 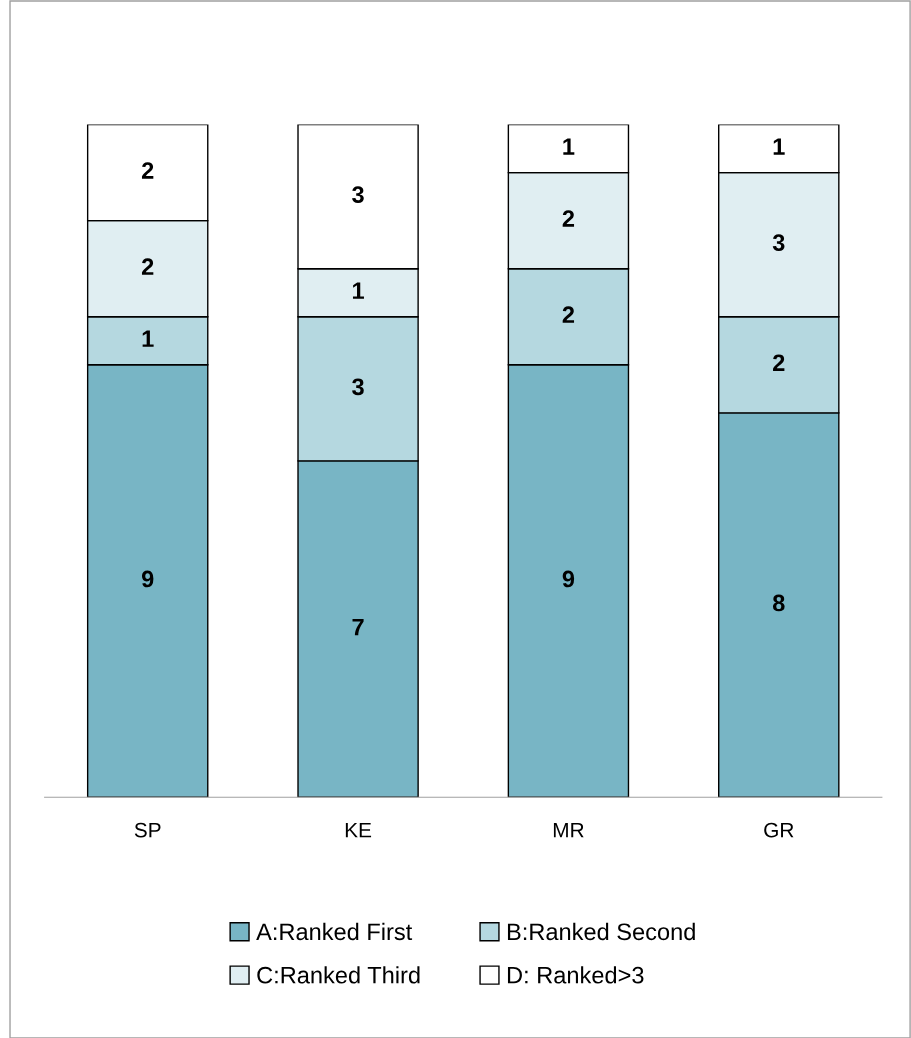 What do you see at coordinates (575, 975) in the screenshot?
I see `legend-label: D: Ranked>3` at bounding box center [575, 975].